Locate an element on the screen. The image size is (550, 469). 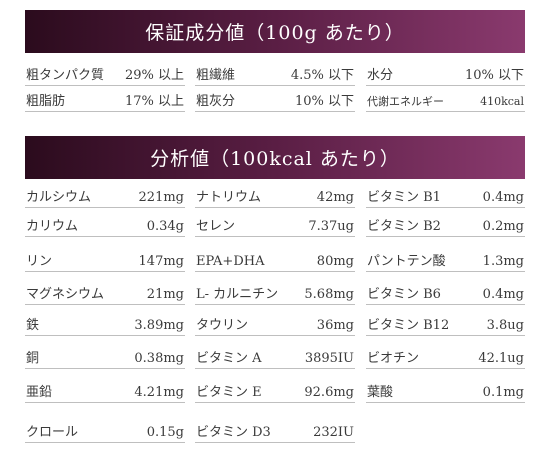
nutrient-value: 5.68mg is located at coordinates (329, 294).